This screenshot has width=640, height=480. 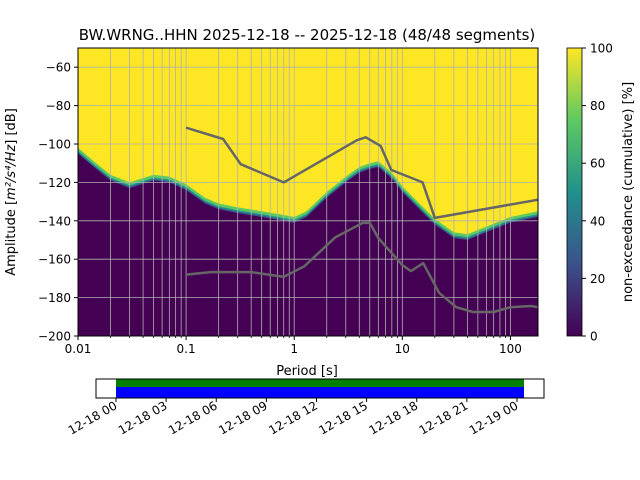 I want to click on coverage-tick-label: 12-18 06, so click(x=193, y=417).